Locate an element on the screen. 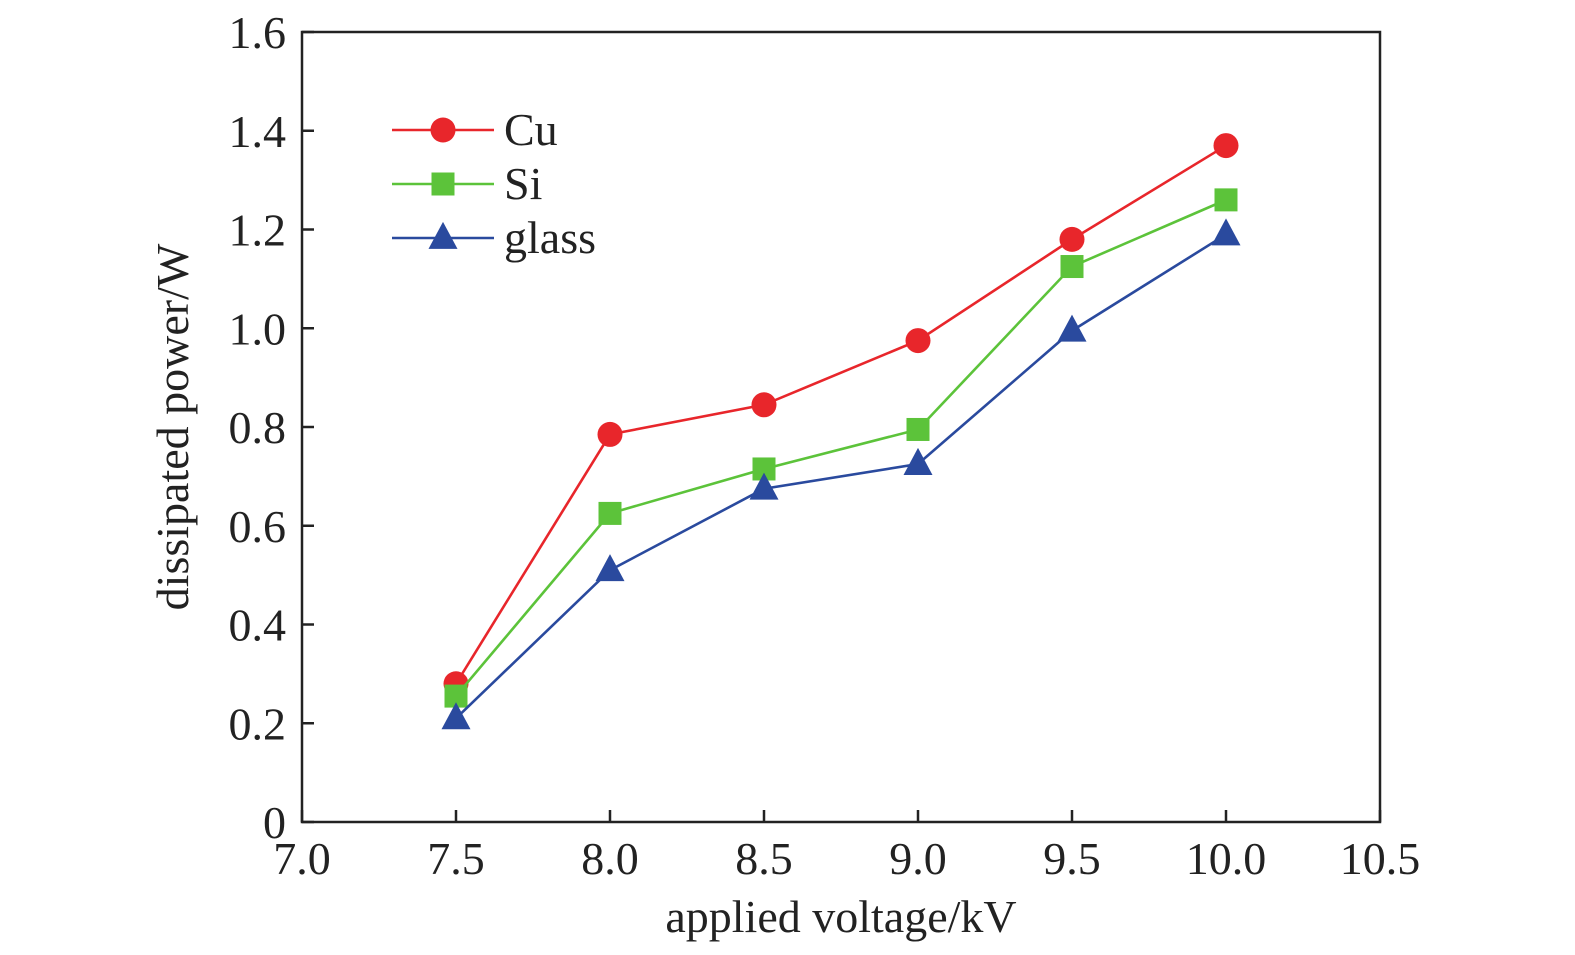 This screenshot has height=955, width=1575. y-tick-label: 0.4 is located at coordinates (258, 625).